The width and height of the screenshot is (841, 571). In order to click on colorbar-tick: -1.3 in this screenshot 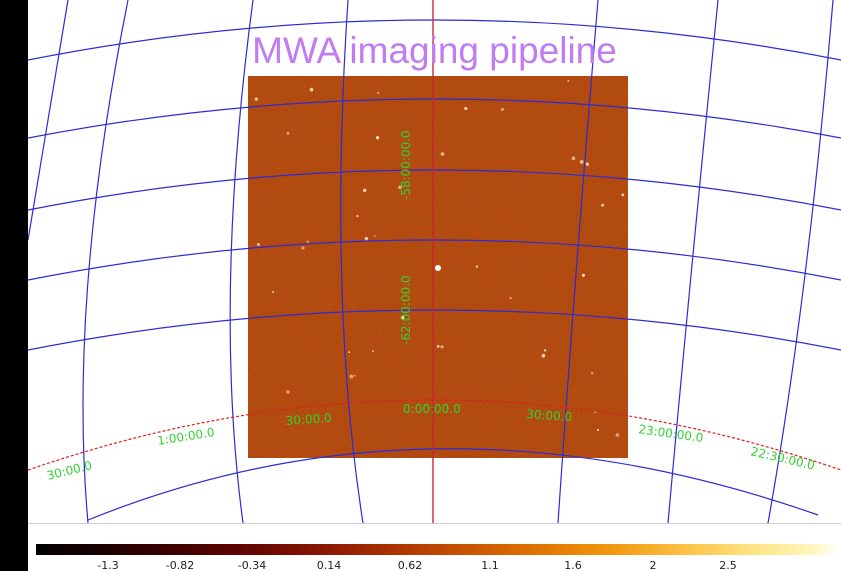, I will do `click(108, 565)`.